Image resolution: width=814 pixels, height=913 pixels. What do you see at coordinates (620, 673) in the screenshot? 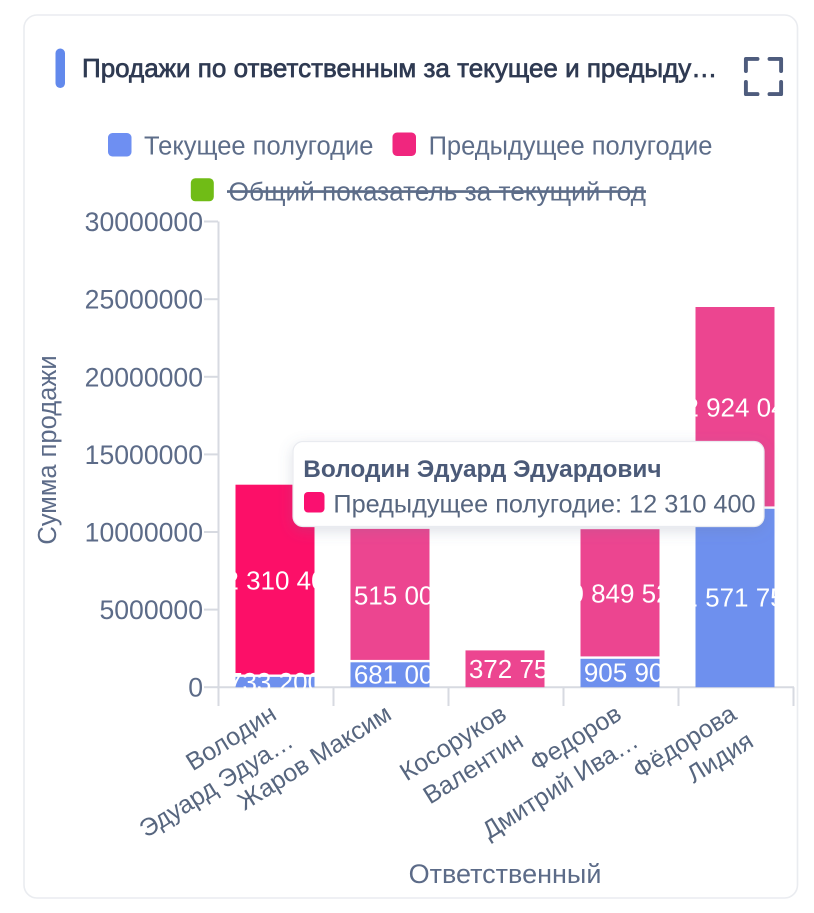
I see `svg-text: 1 905 900` at bounding box center [620, 673].